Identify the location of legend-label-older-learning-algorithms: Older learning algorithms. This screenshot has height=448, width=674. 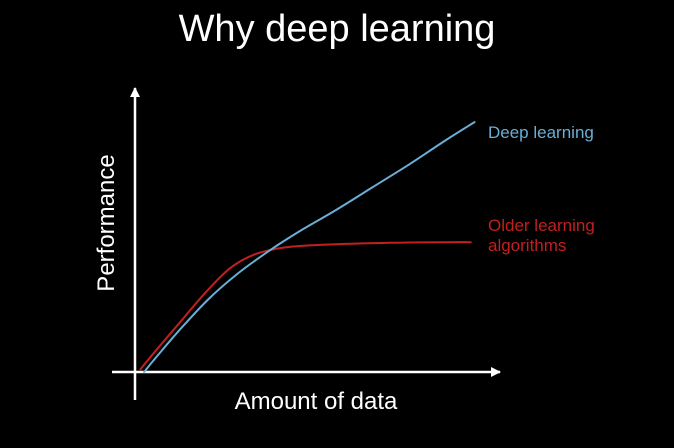
(541, 235).